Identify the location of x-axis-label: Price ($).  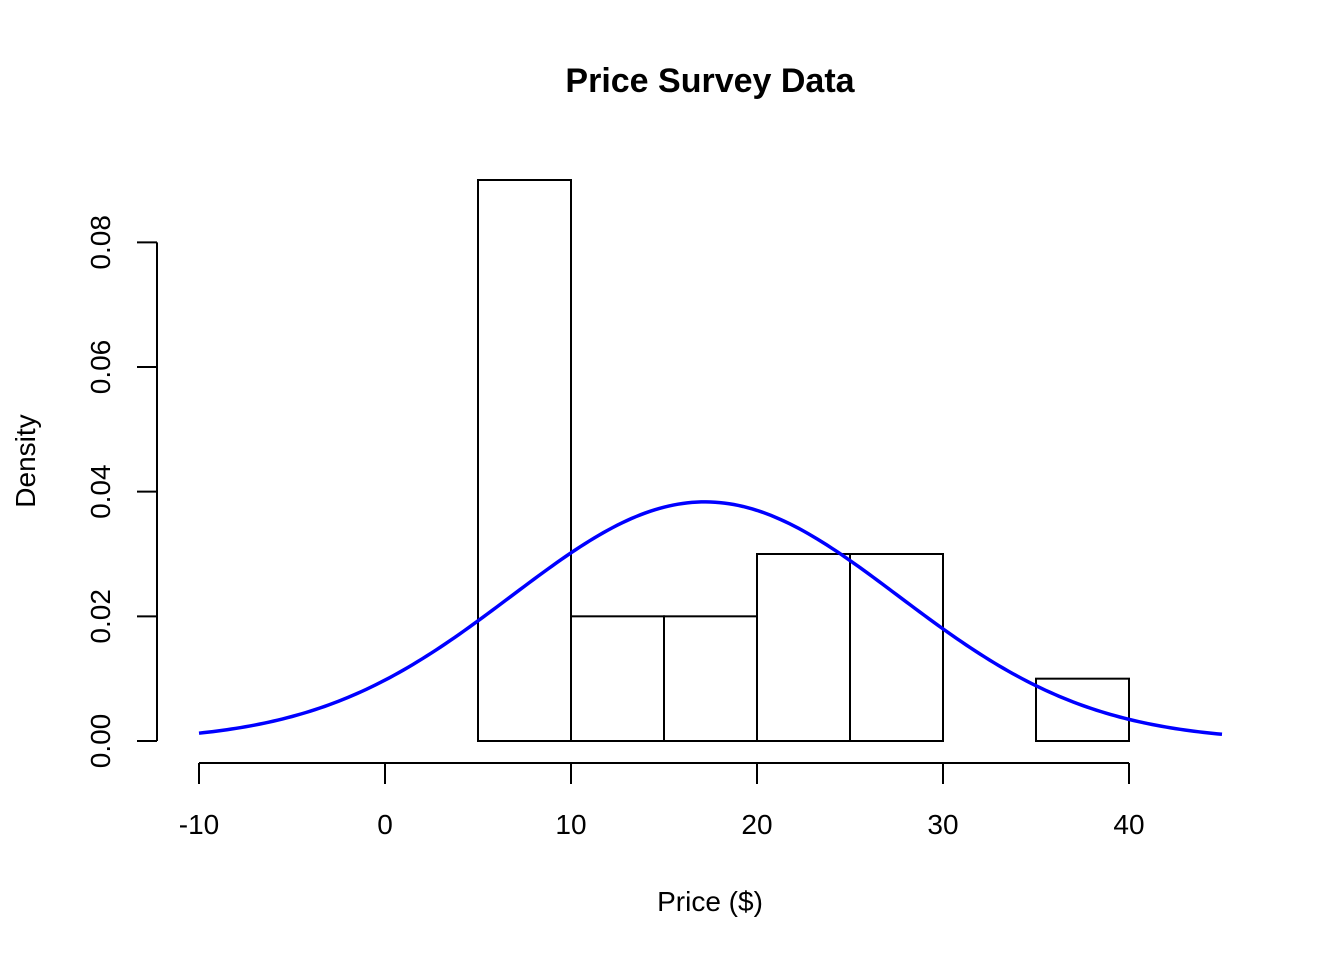
(710, 901).